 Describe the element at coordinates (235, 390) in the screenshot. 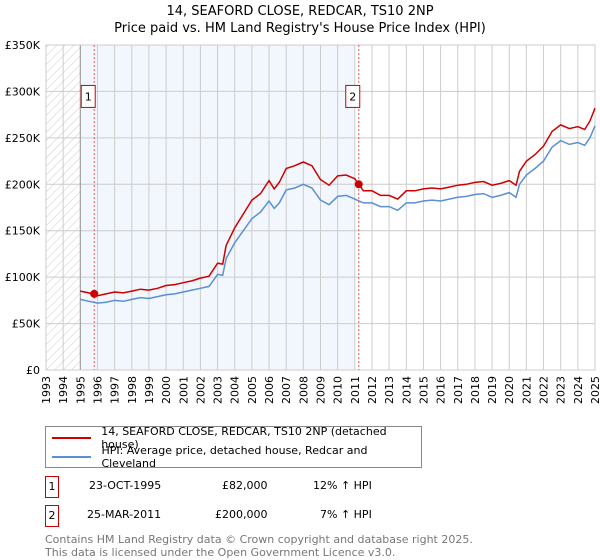

I see `x-tick-label: 2004` at that location.